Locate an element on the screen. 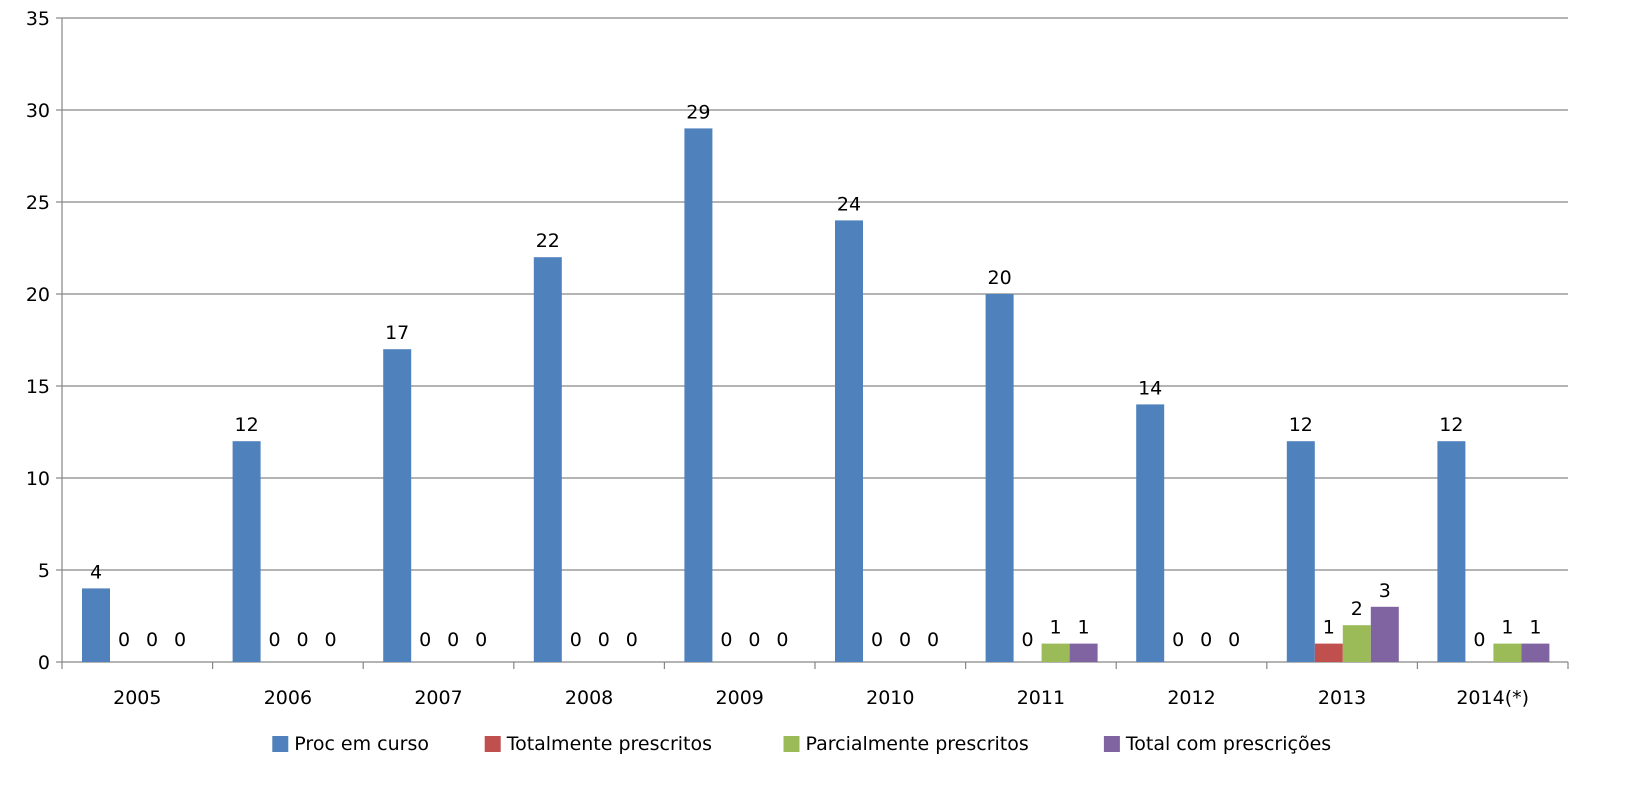 The width and height of the screenshot is (1625, 791). x-tick-label: 2011 is located at coordinates (1041, 698).